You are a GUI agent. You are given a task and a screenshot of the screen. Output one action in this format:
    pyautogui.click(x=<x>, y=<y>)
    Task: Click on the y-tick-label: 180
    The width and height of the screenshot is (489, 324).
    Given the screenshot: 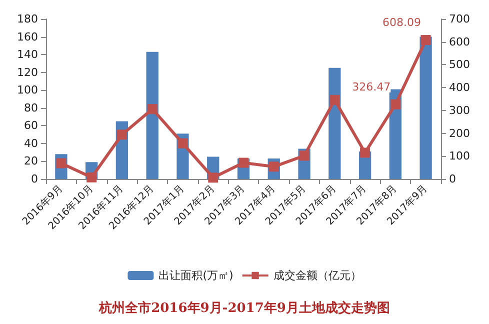 What is the action you would take?
    pyautogui.click(x=27, y=19)
    